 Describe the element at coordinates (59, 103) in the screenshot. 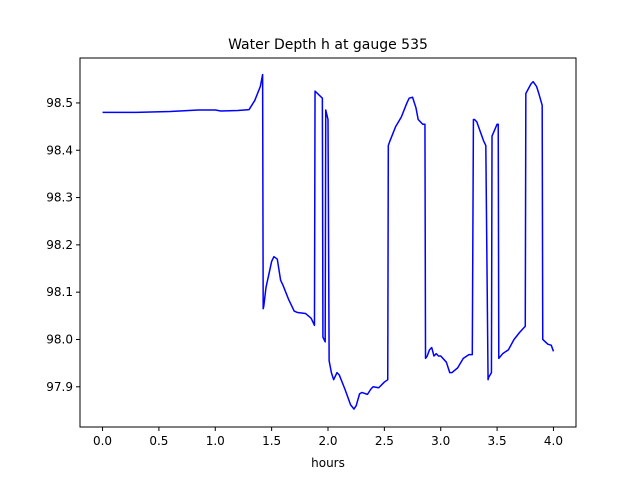

I see `y-tick-label: 98.5` at that location.